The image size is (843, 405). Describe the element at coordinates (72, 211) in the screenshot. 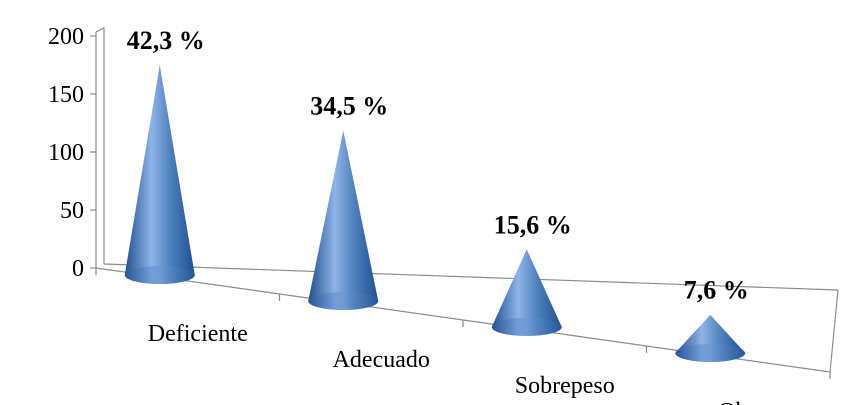

I see `y-tick-label: 50` at that location.